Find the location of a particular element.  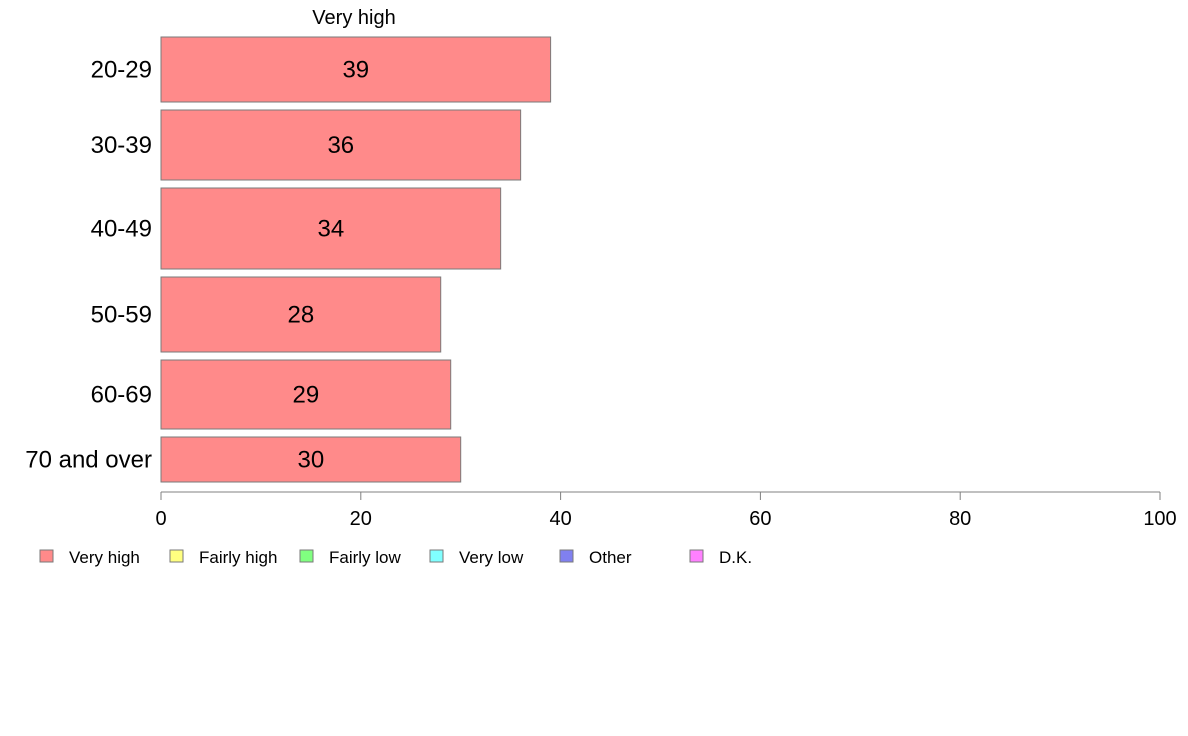

bar-value-label: 30 is located at coordinates (310, 460).